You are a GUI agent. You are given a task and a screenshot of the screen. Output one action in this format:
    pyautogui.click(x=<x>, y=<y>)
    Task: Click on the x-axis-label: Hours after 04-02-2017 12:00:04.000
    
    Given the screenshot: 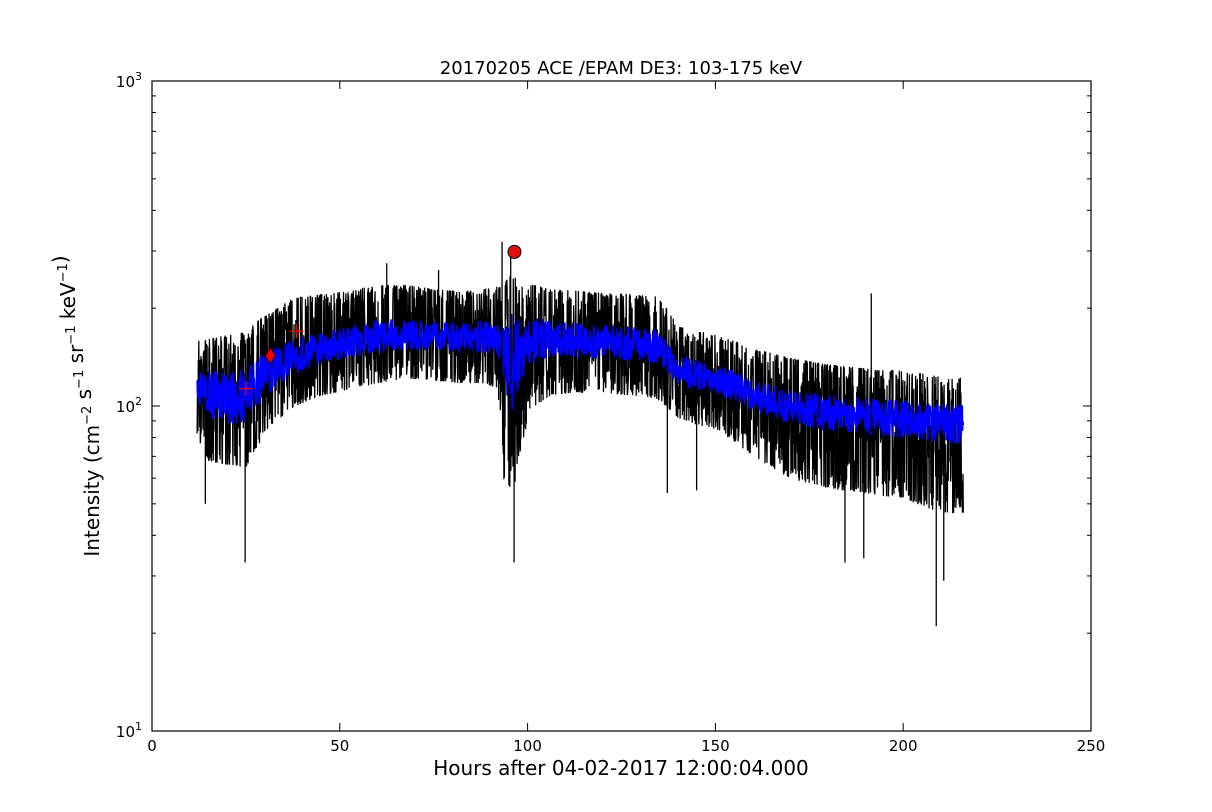 What is the action you would take?
    pyautogui.click(x=621, y=768)
    